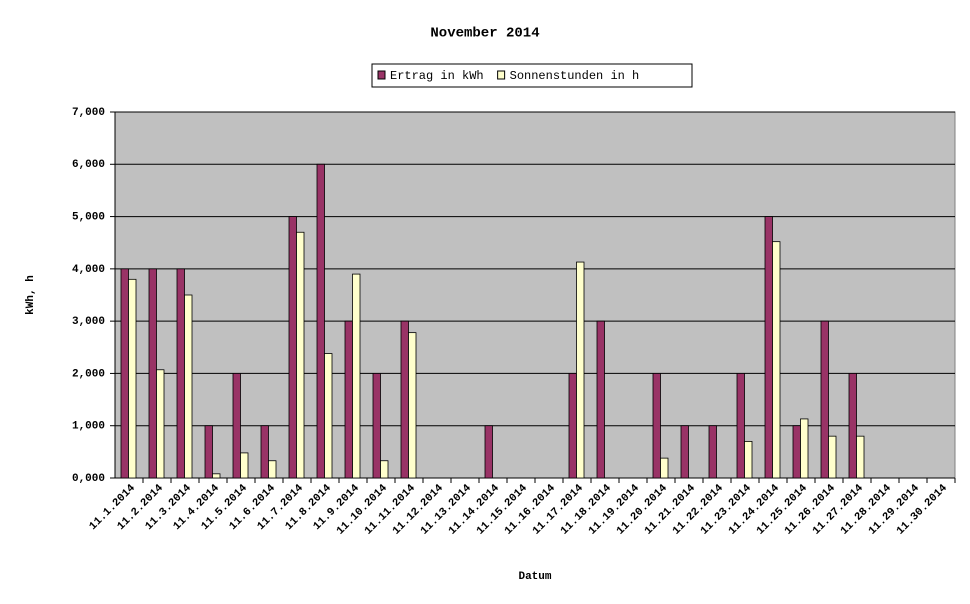 This screenshot has width=970, height=604. I want to click on legend-label: Sonnenstunden in h, so click(575, 76).